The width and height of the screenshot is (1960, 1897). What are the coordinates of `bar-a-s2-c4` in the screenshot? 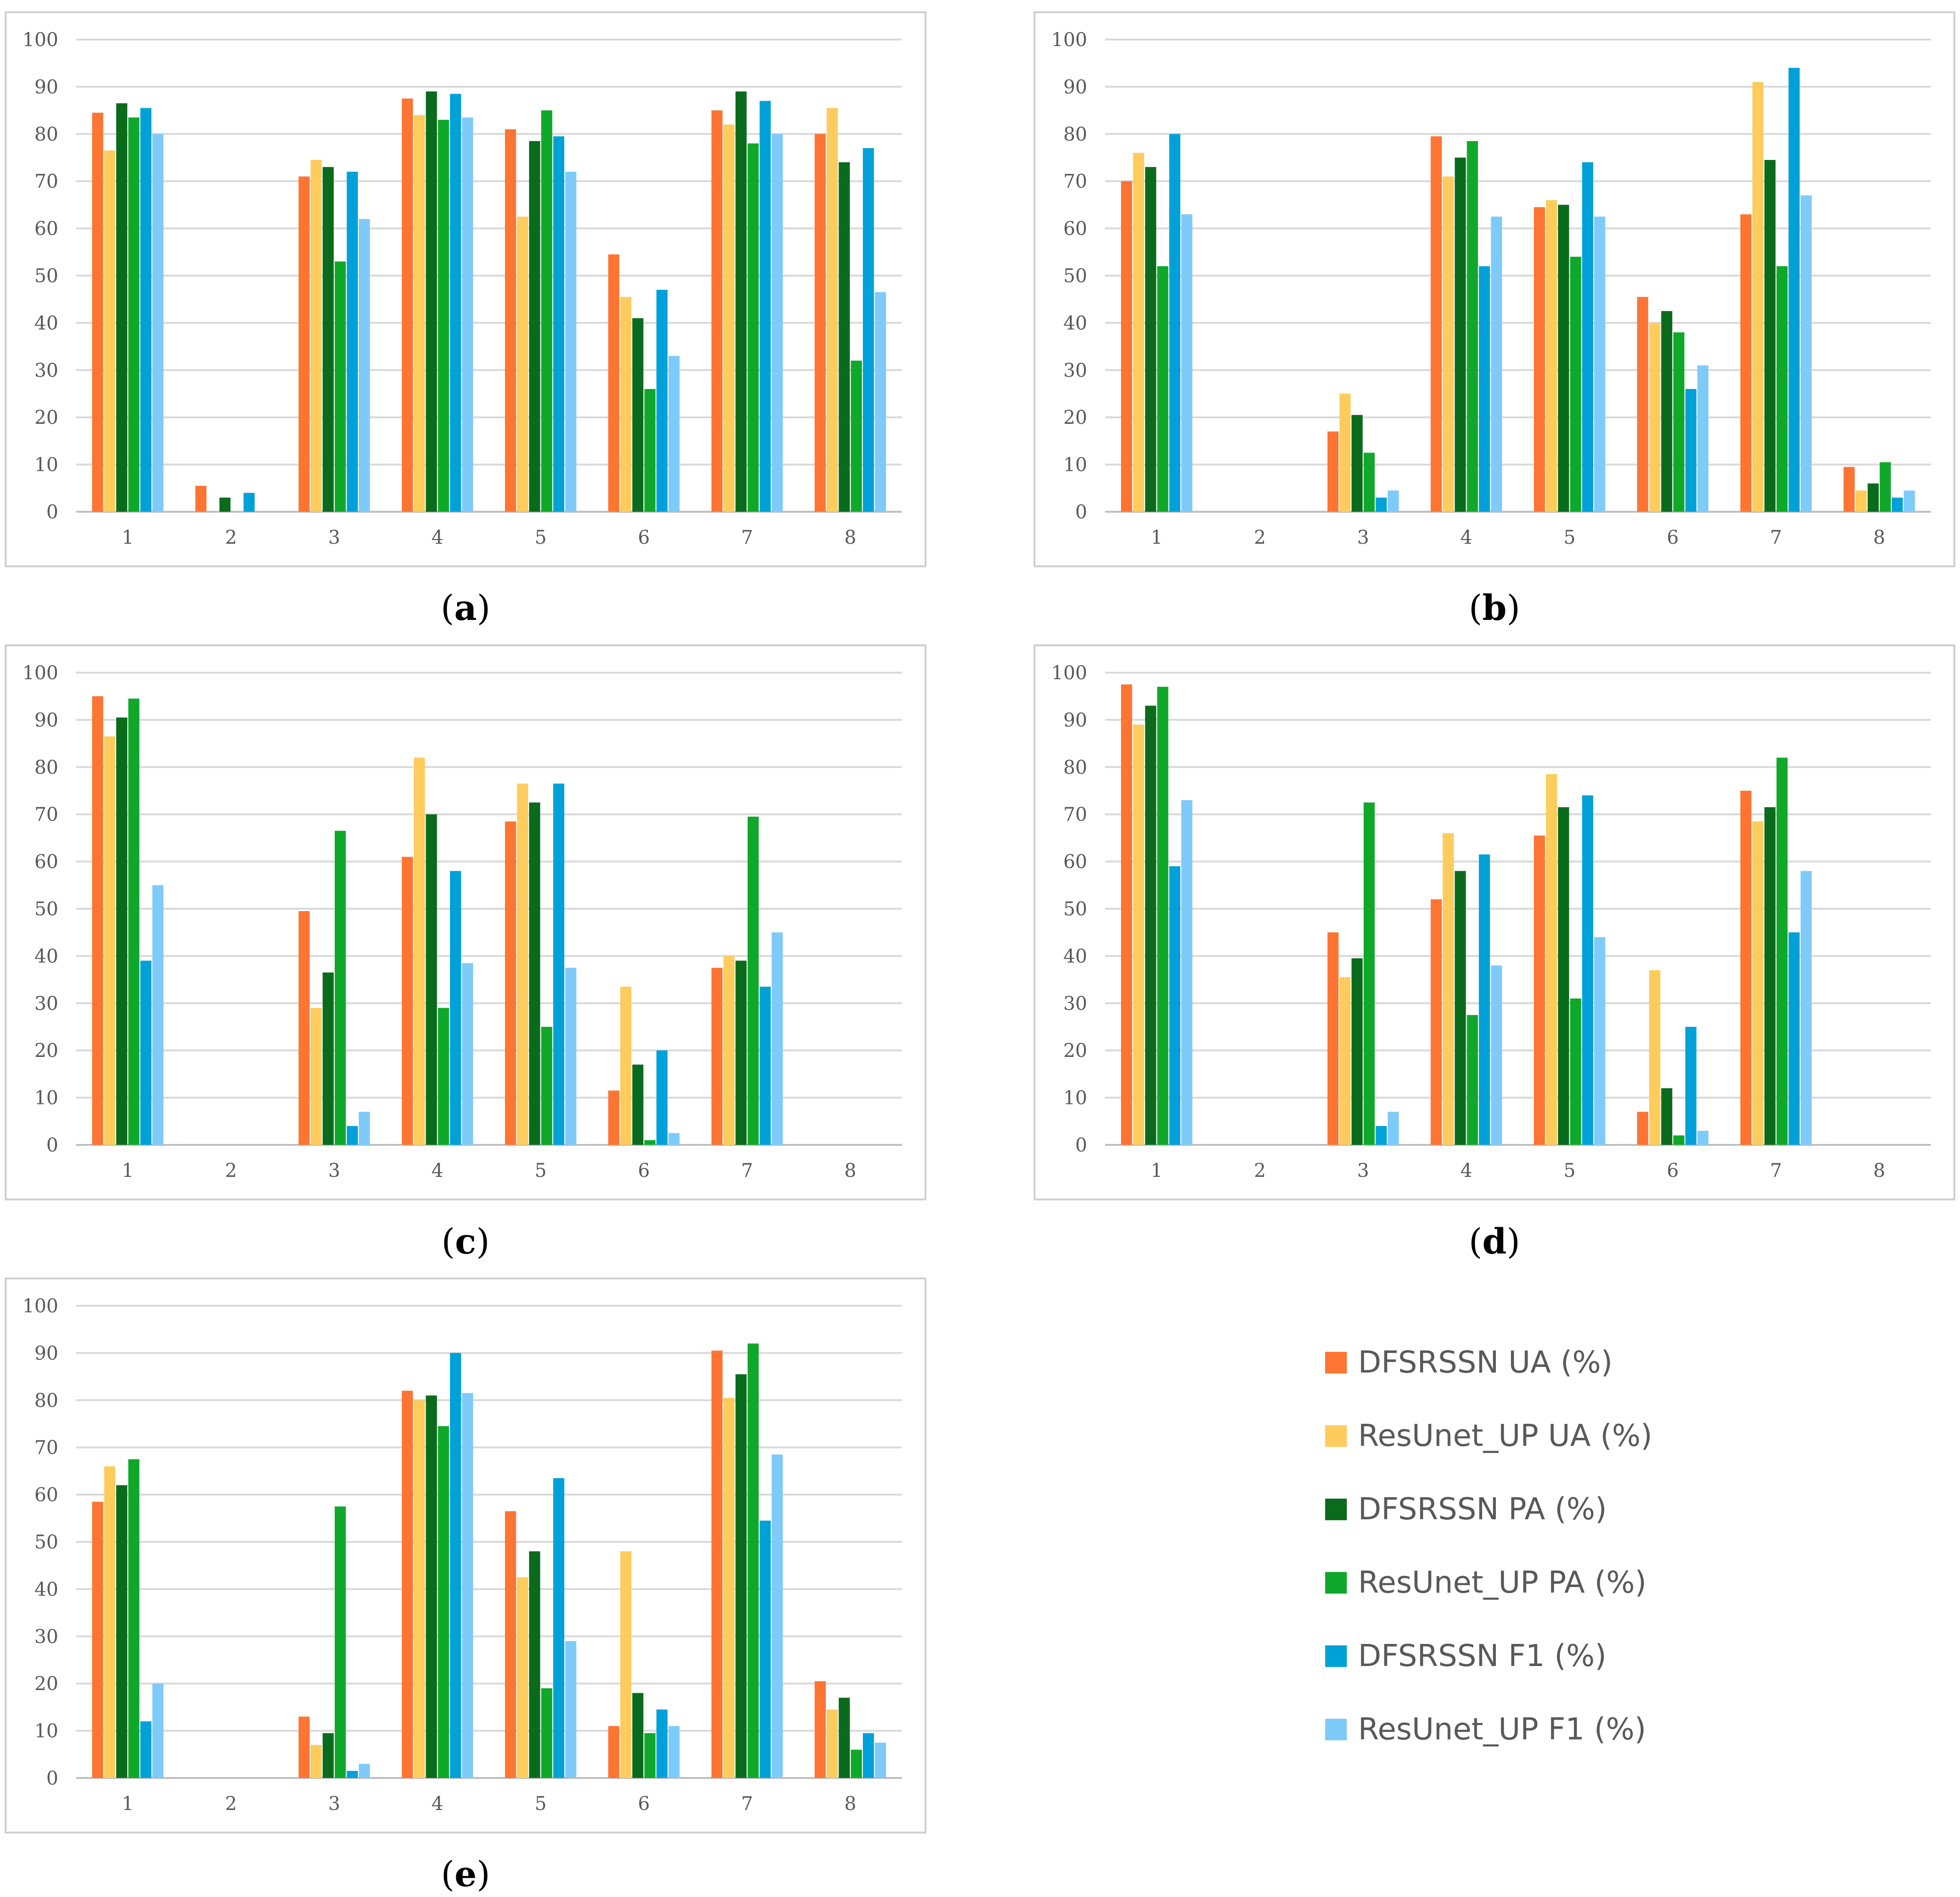 It's located at (419, 313).